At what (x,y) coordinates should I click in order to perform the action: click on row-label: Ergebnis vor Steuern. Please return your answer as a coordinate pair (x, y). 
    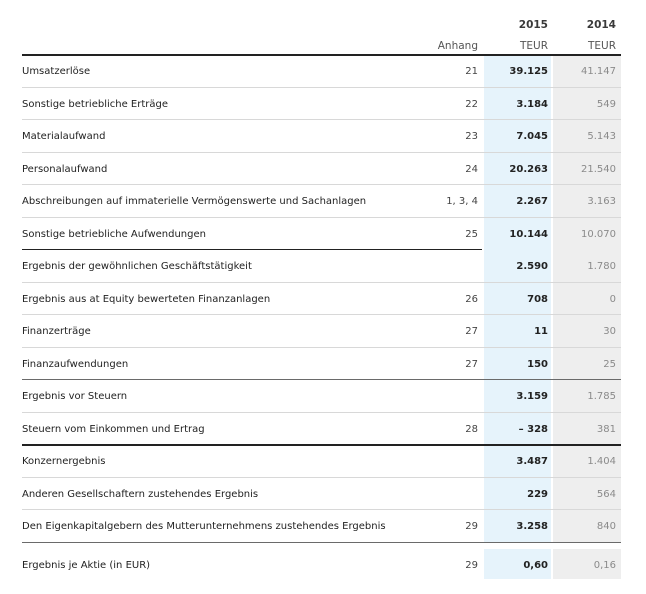
    Looking at the image, I should click on (75, 396).